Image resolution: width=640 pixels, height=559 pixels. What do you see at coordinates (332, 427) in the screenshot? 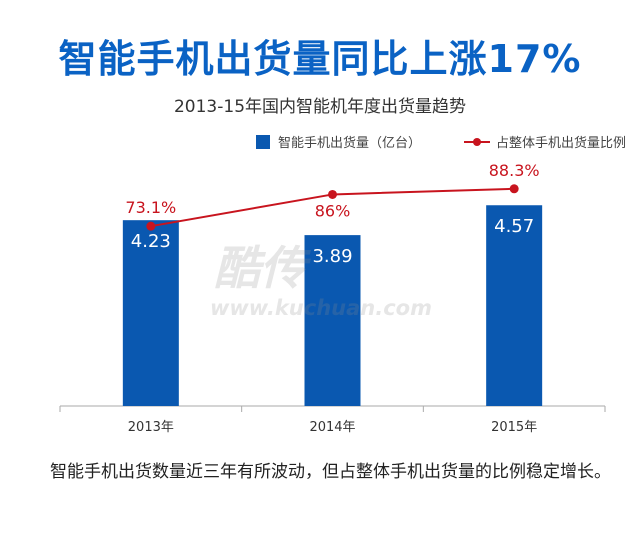
I see `x-tick-label: 2014年` at bounding box center [332, 427].